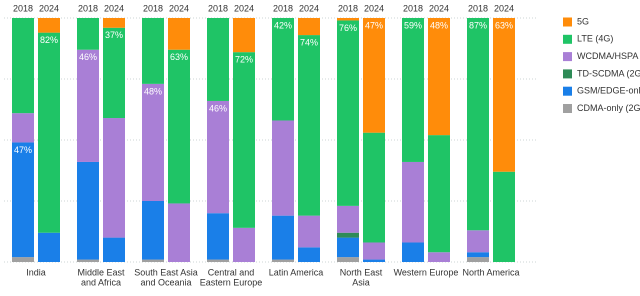 The image size is (640, 296). I want to click on group-label: South East Asia, so click(166, 272).